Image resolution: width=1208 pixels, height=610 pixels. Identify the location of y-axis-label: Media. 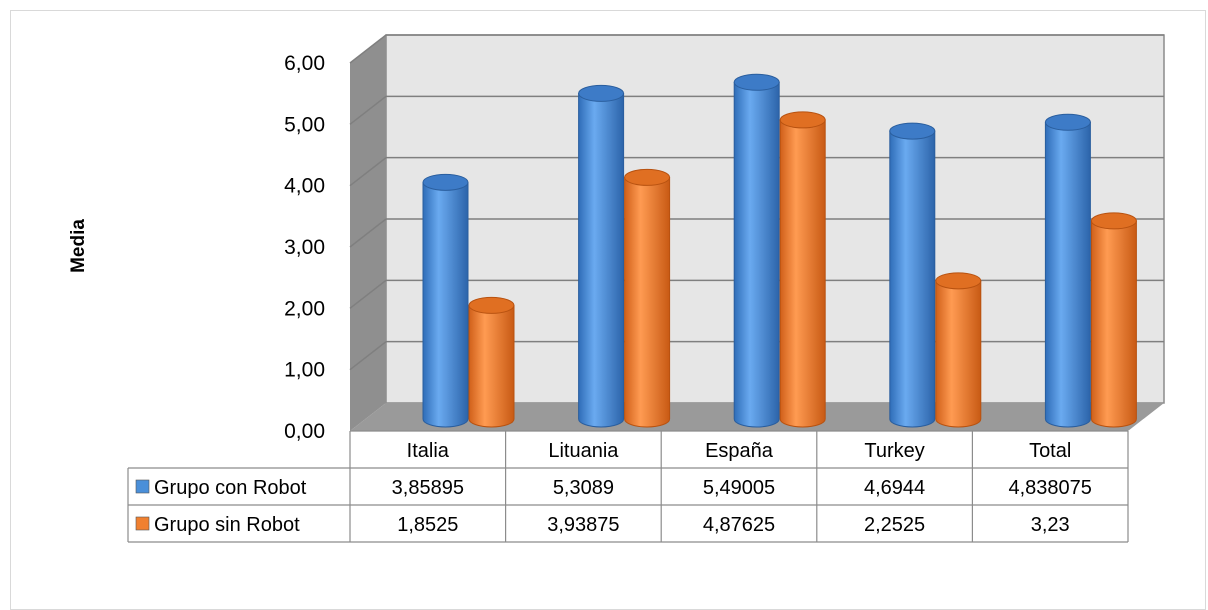
(78, 246).